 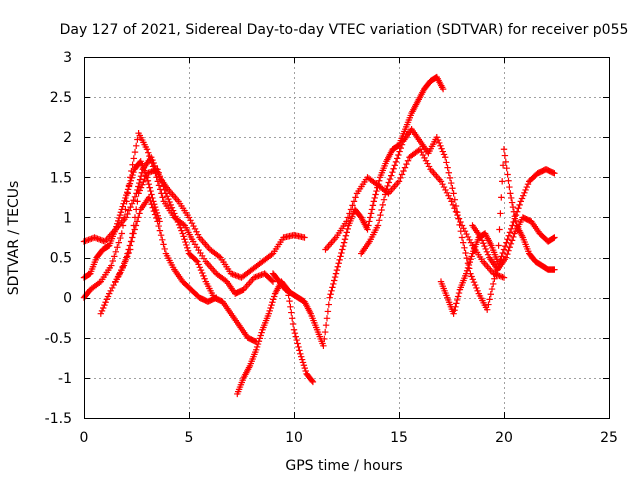 What do you see at coordinates (61, 98) in the screenshot?
I see `y-tick-label: 2.5` at bounding box center [61, 98].